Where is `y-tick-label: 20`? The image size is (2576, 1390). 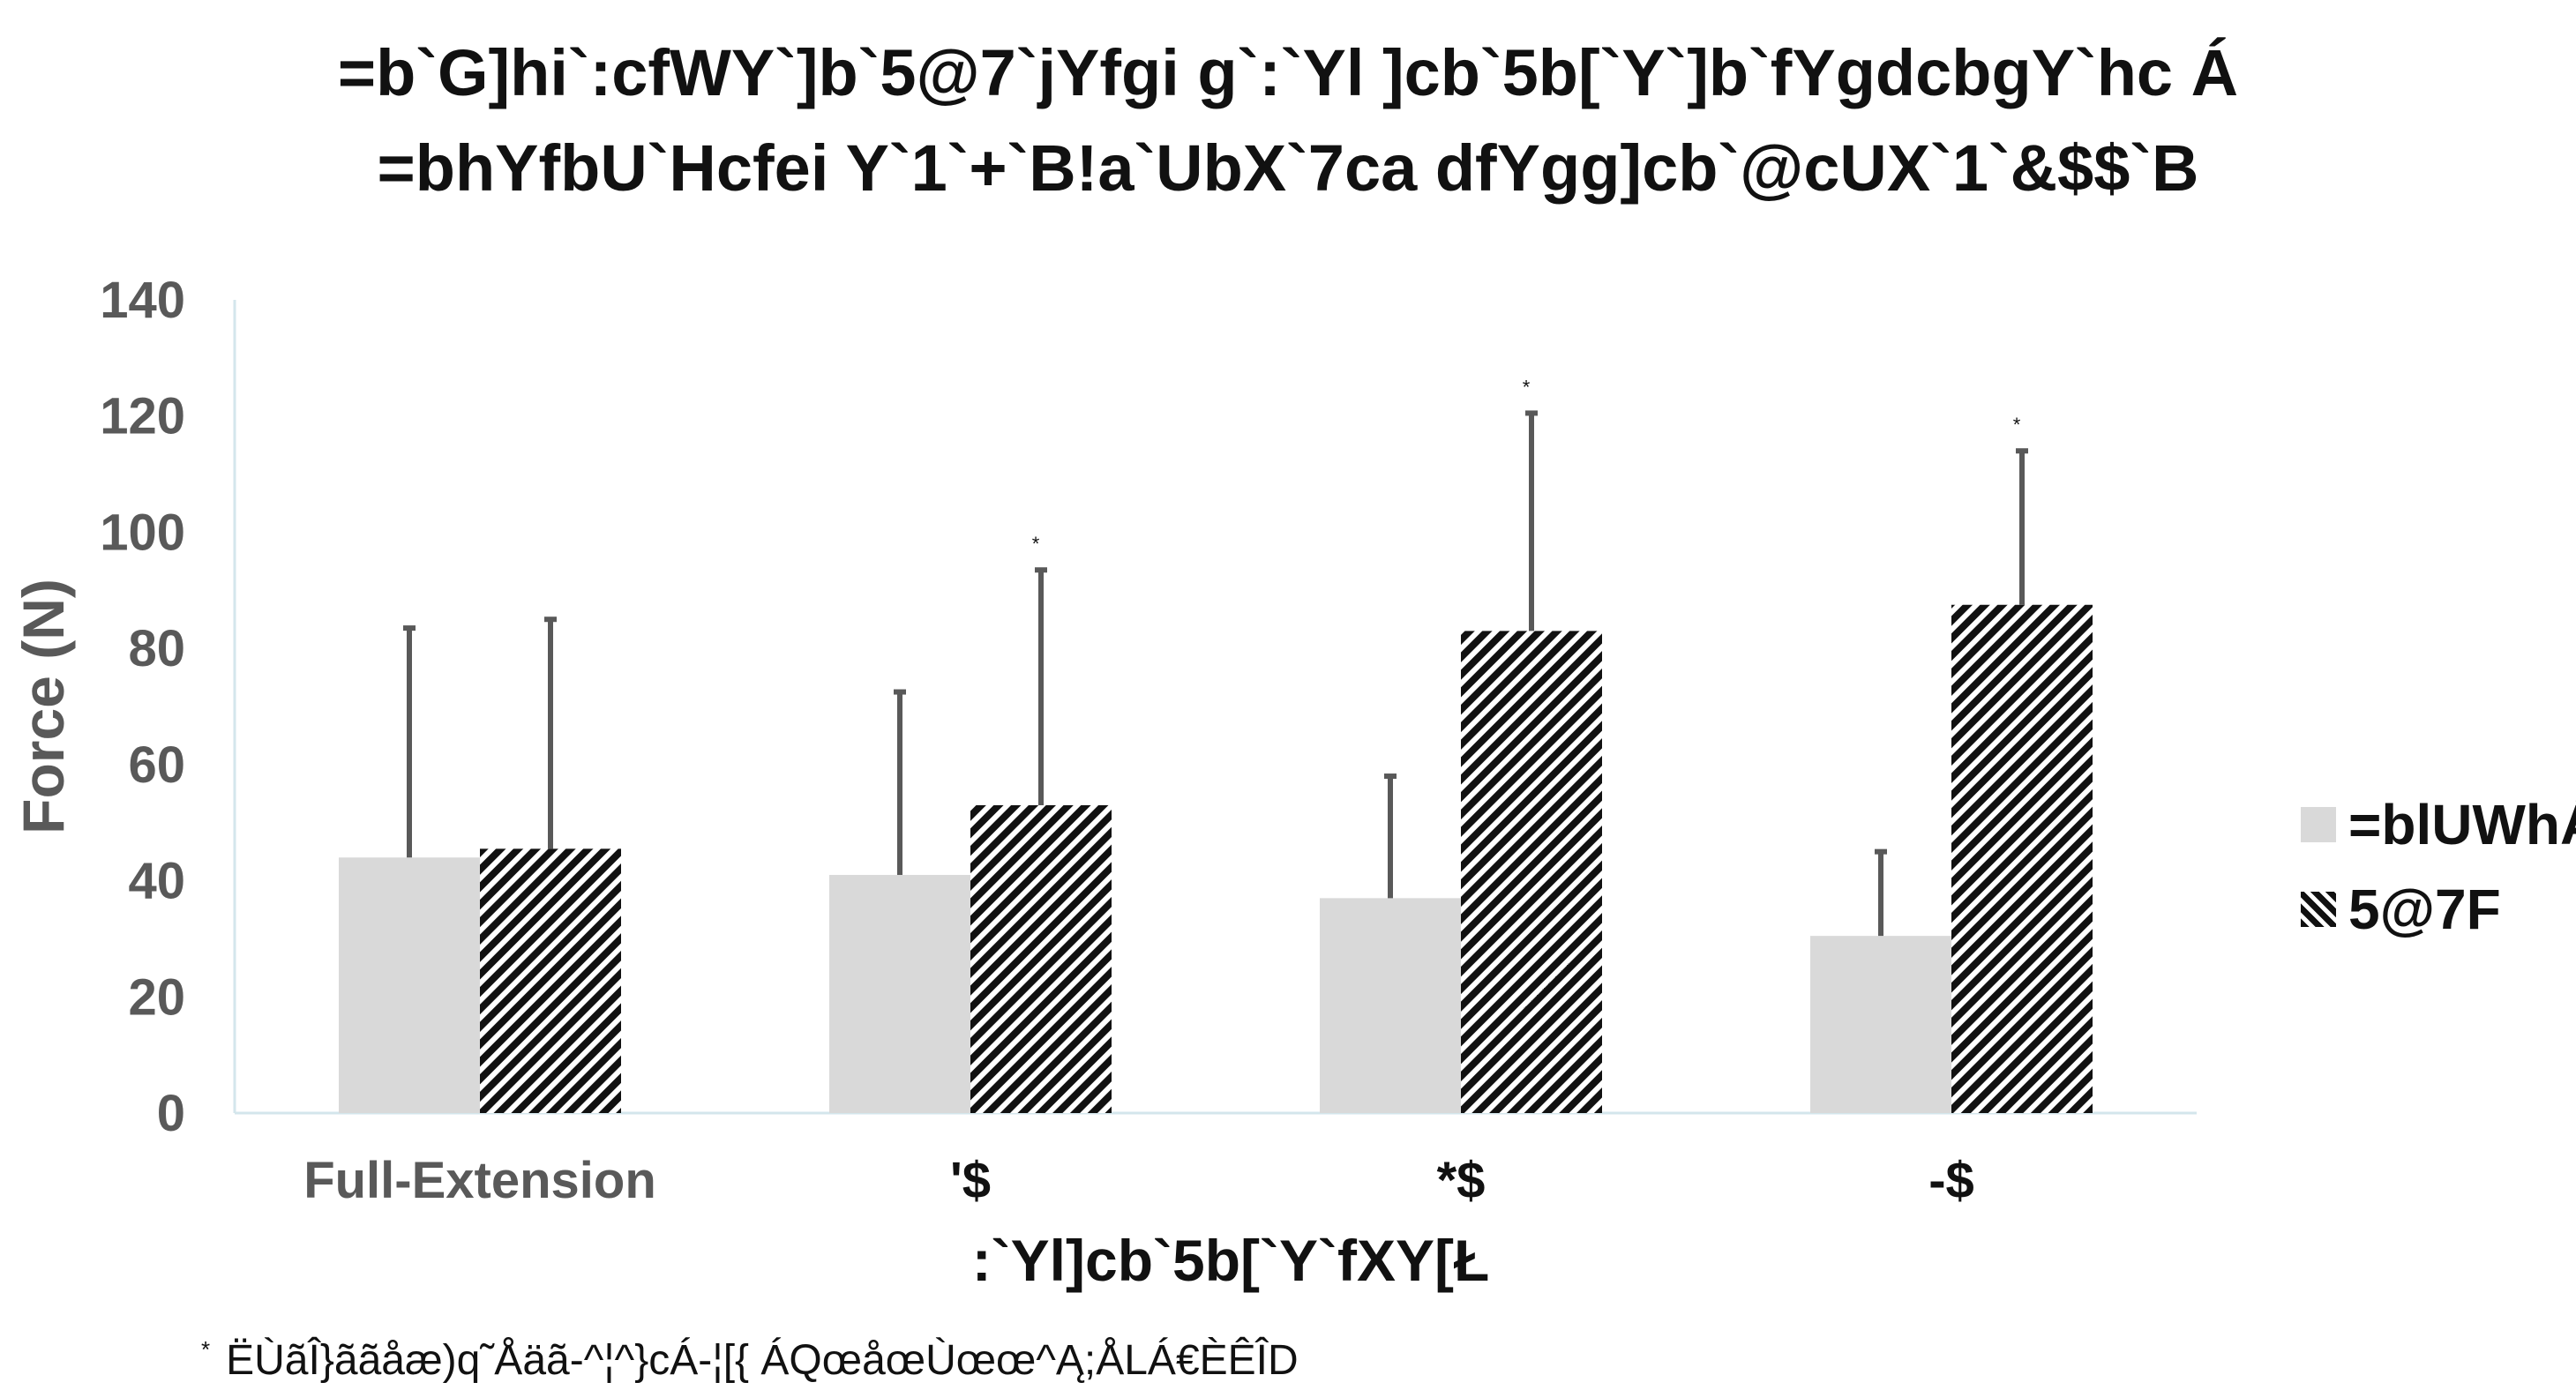 y-tick-label: 20 is located at coordinates (157, 997).